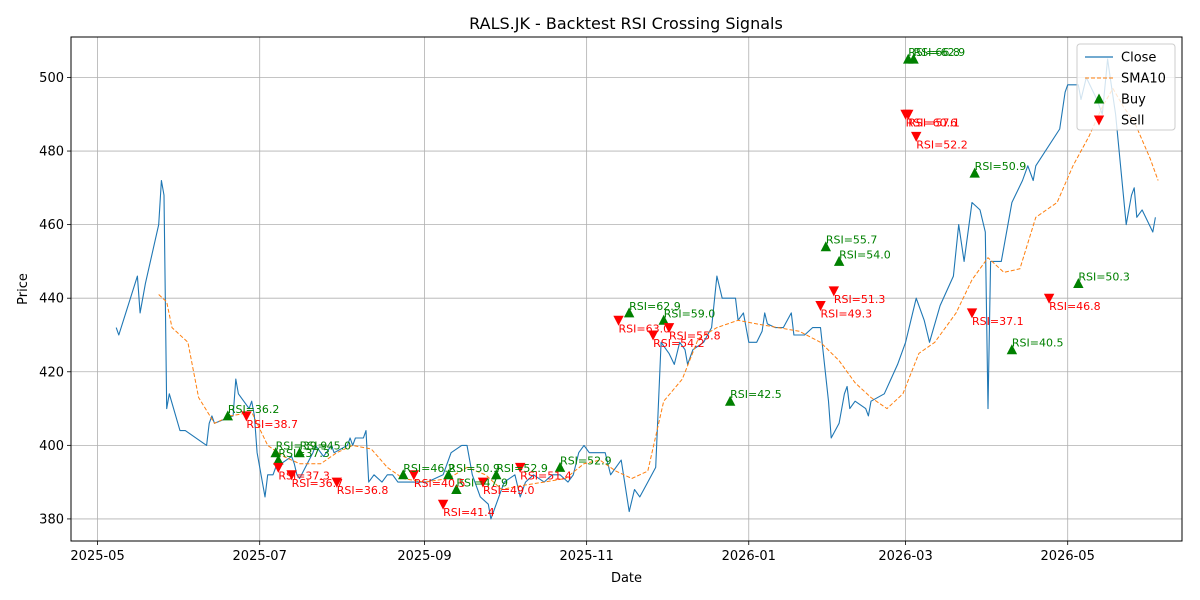  Describe the element at coordinates (254, 409) in the screenshot. I see `buy-rsi-label: RSI=36.2` at that location.